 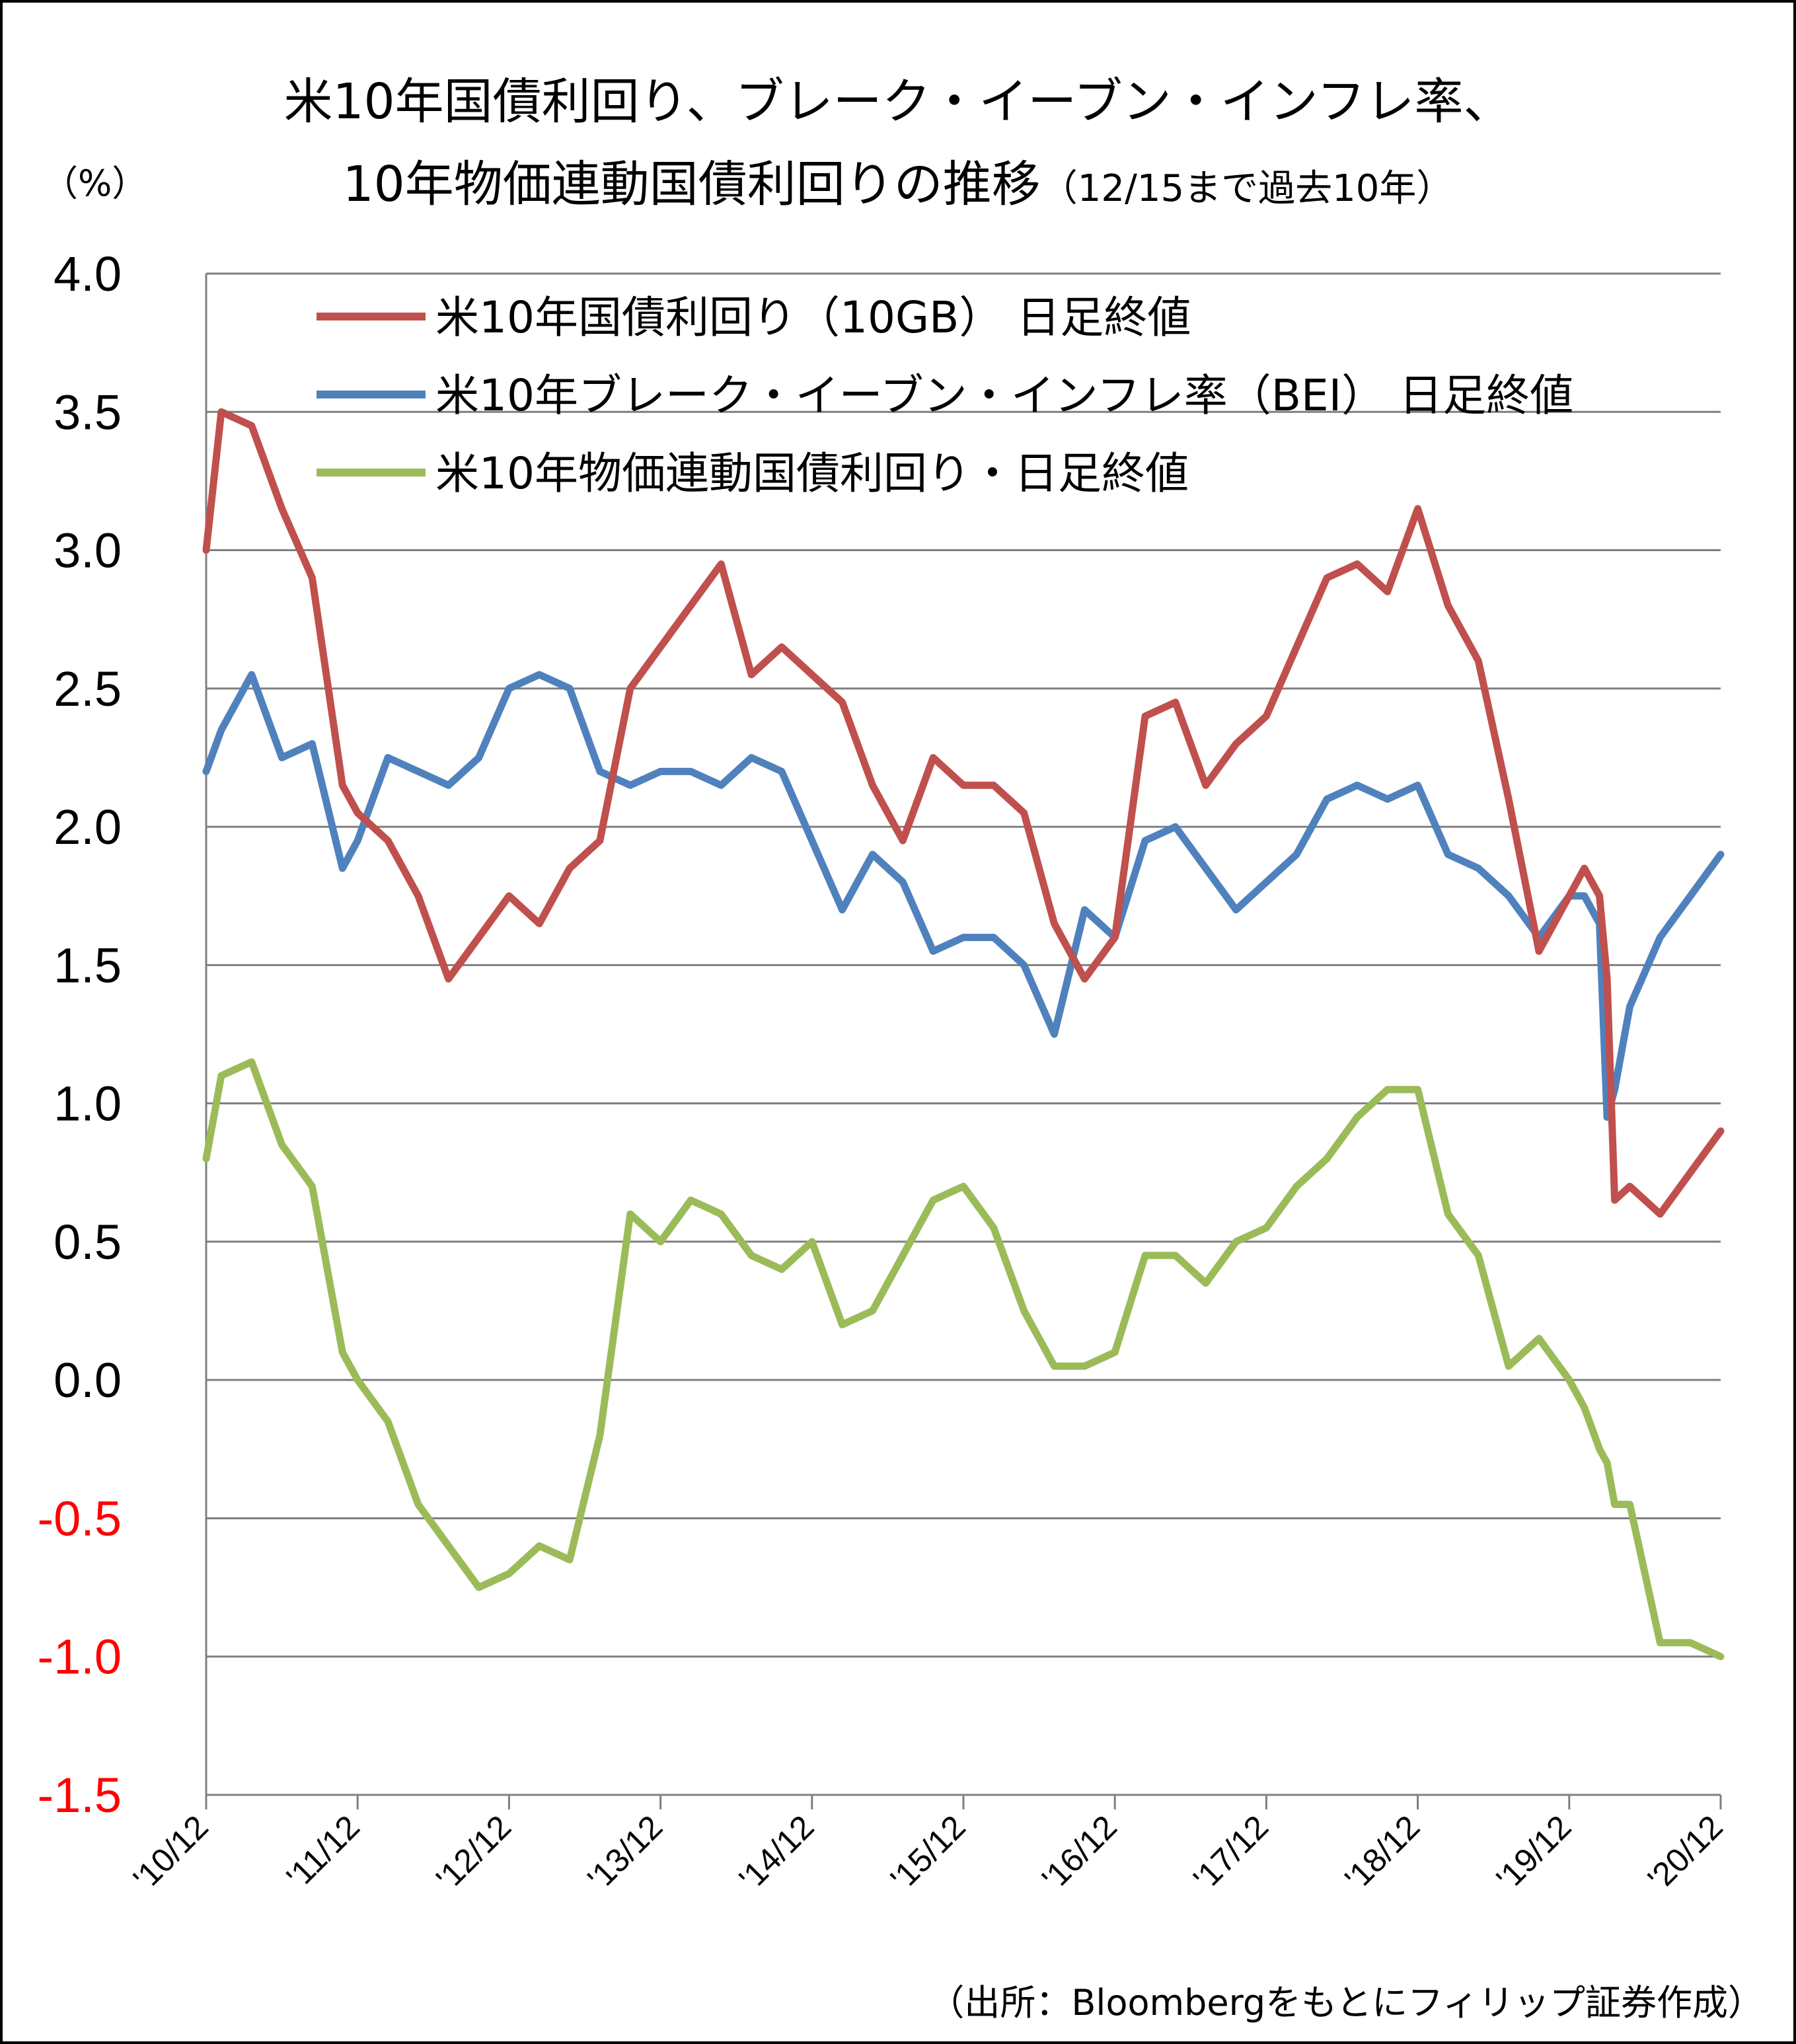 What do you see at coordinates (170, 1852) in the screenshot?
I see `x-tick-label: '10/12` at bounding box center [170, 1852].